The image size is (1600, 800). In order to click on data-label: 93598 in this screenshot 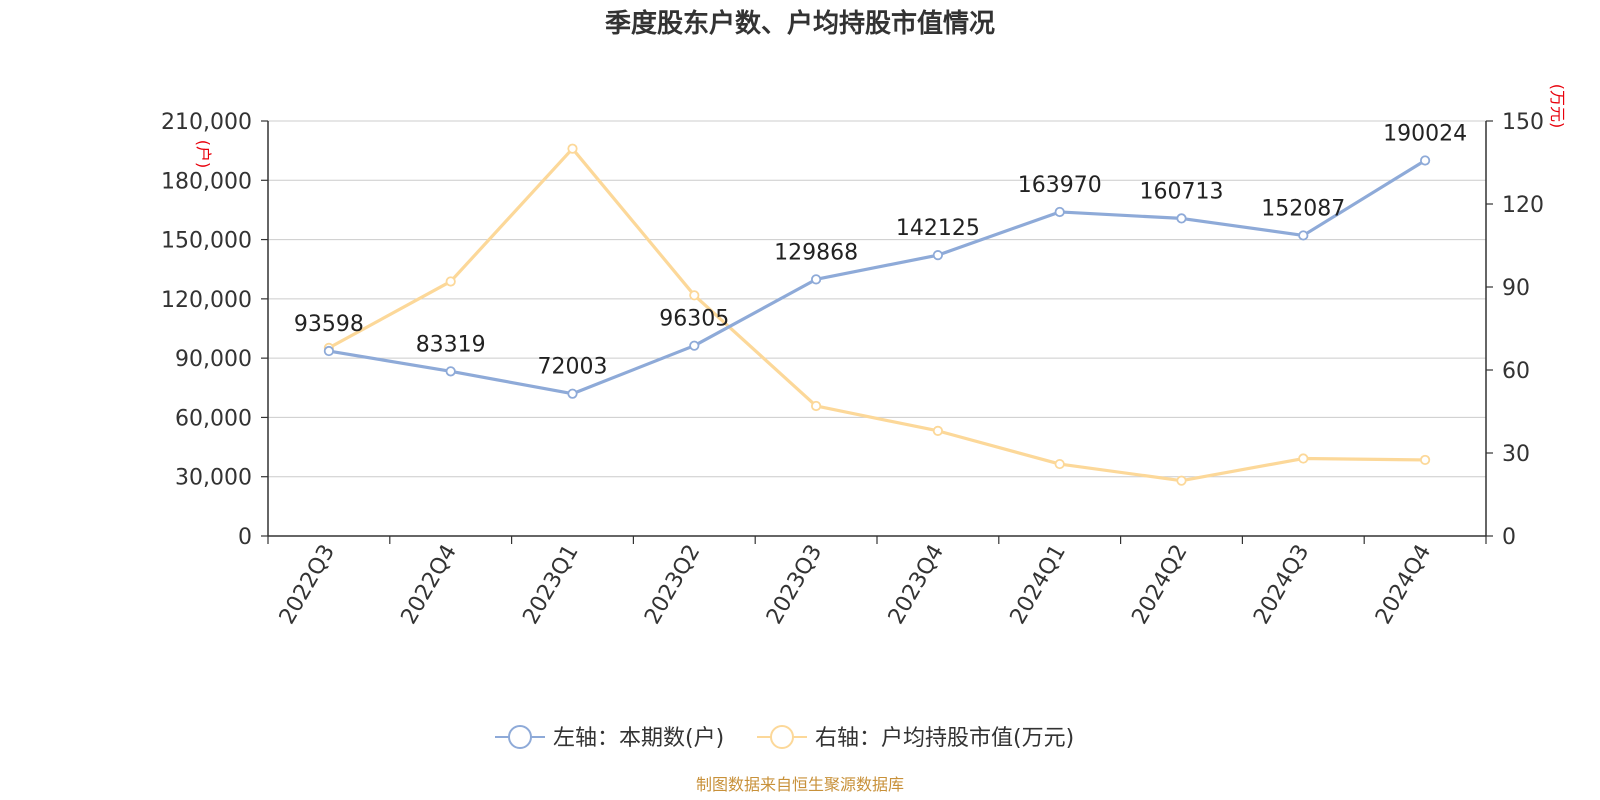, I will do `click(329, 324)`.